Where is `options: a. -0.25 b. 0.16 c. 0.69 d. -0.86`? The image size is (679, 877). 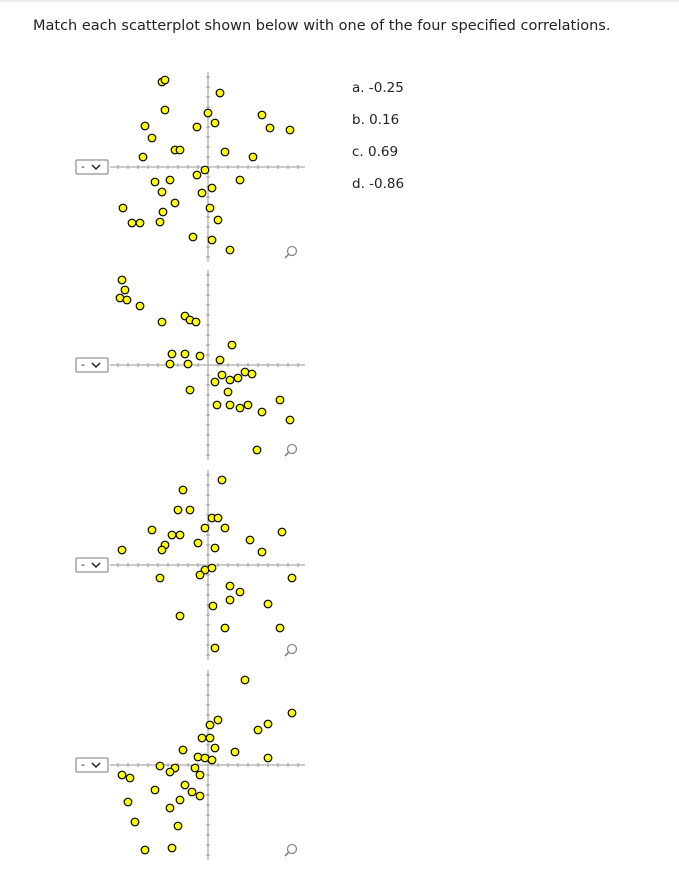 options: a. -0.25 b. 0.16 c. 0.69 d. -0.86 is located at coordinates (378, 136).